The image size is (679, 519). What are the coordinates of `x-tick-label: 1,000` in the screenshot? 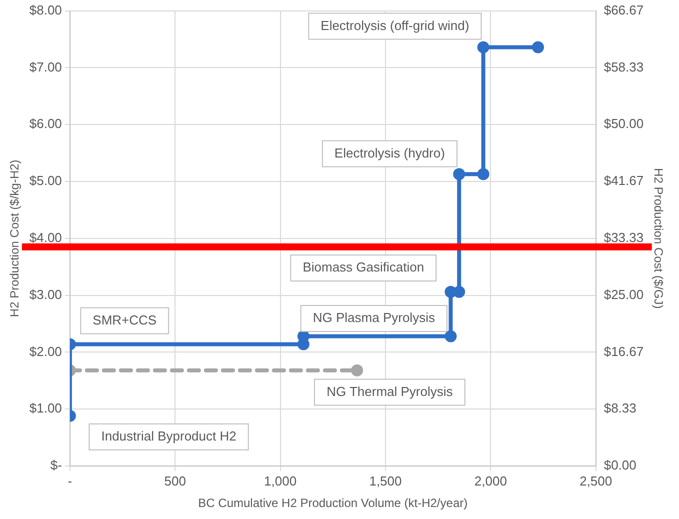 It's located at (280, 480).